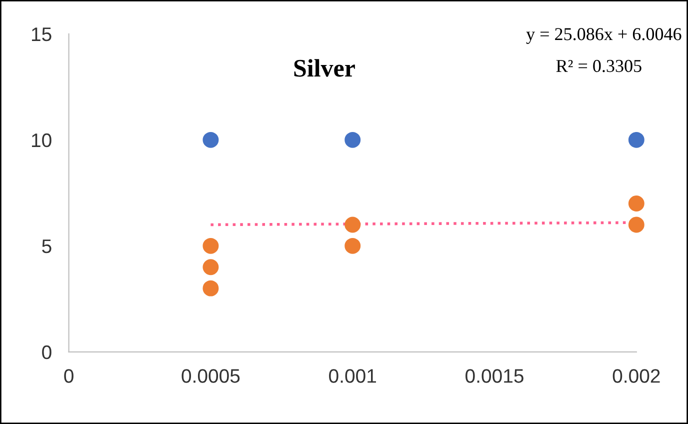 Image resolution: width=688 pixels, height=424 pixels. What do you see at coordinates (69, 376) in the screenshot?
I see `x-tick-label: 0` at bounding box center [69, 376].